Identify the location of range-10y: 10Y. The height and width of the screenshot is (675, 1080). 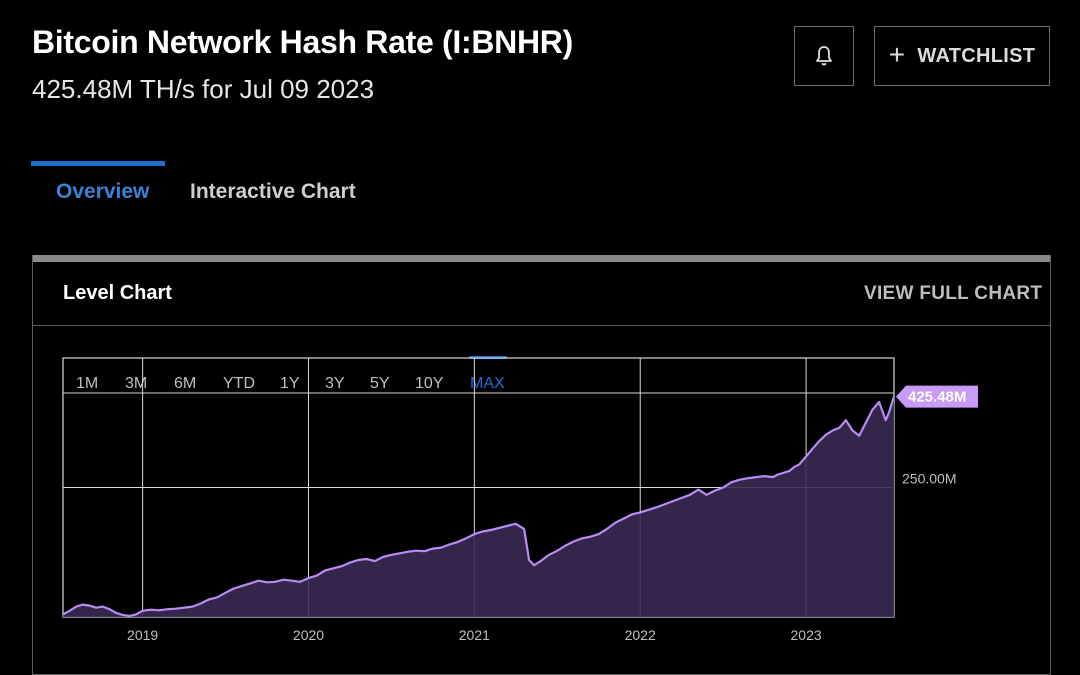
(429, 383).